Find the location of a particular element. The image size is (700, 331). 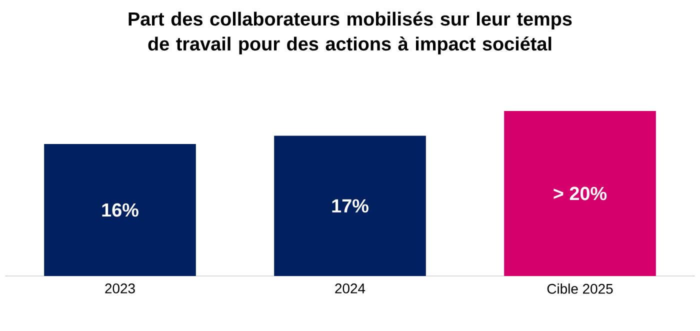

data-label: 17% is located at coordinates (350, 206).